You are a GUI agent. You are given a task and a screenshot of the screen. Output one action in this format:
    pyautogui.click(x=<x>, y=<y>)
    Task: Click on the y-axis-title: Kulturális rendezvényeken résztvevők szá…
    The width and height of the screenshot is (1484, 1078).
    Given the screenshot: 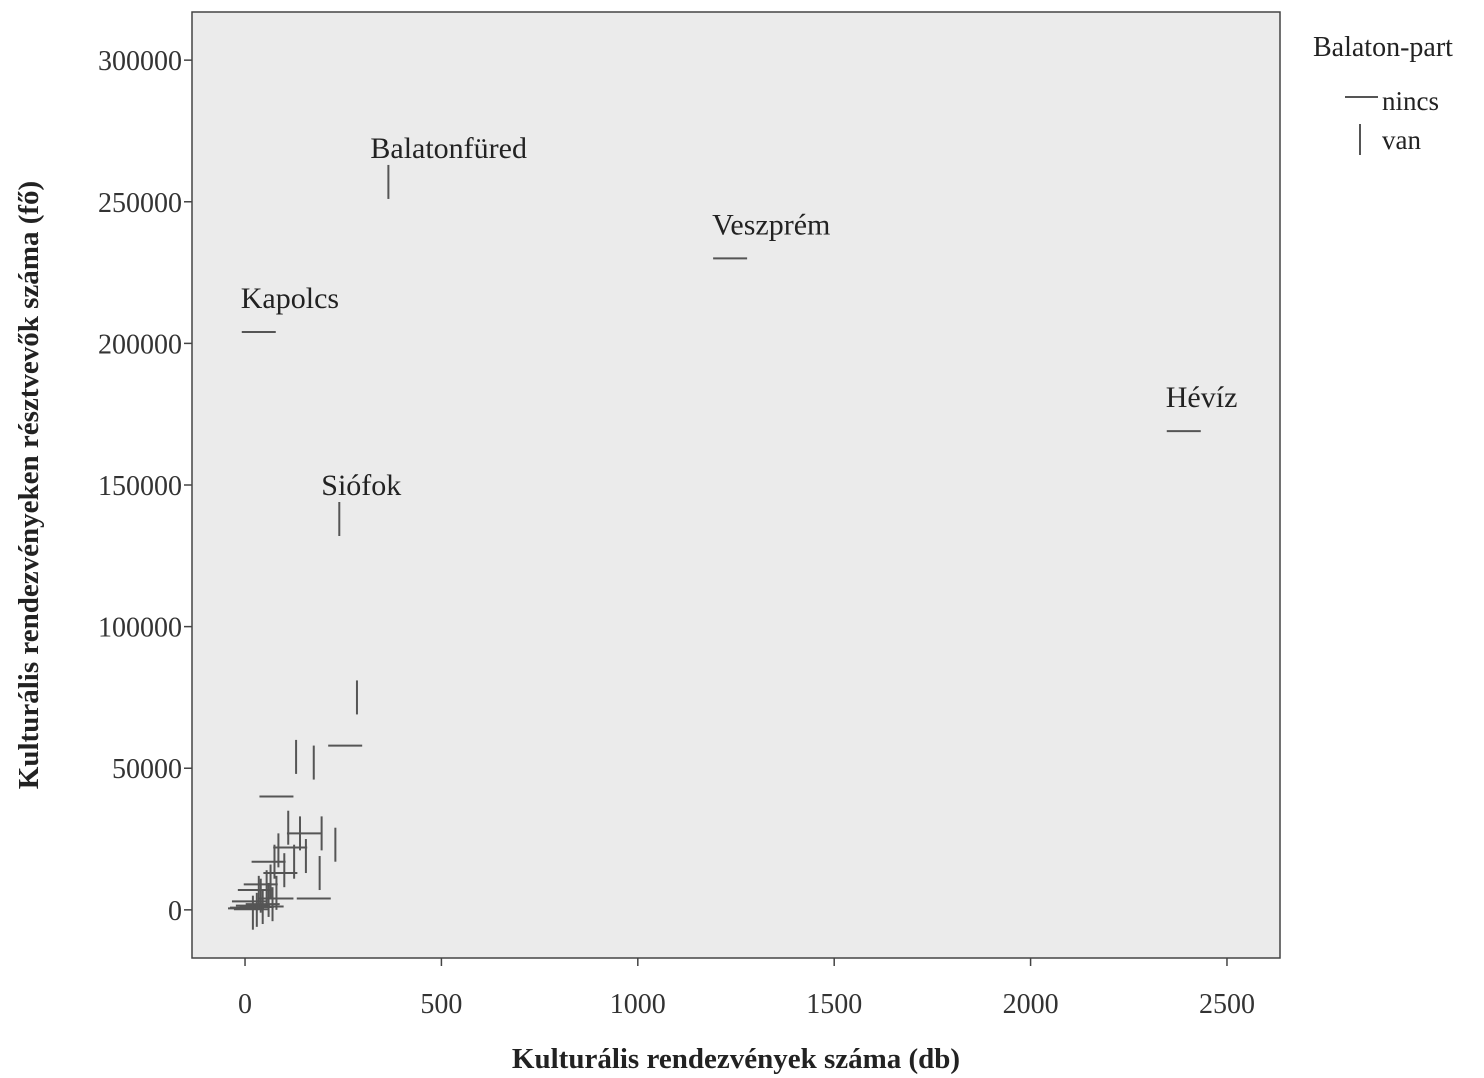 What is the action you would take?
    pyautogui.click(x=29, y=485)
    